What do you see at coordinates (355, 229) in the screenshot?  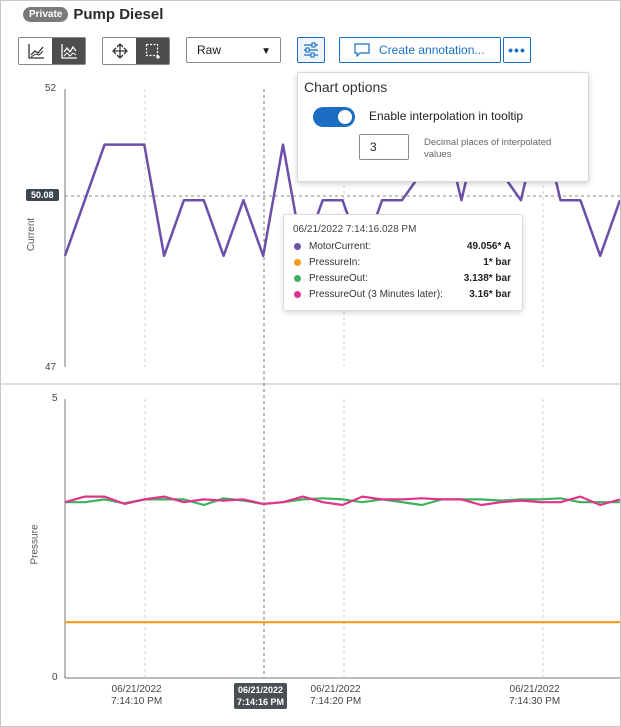 I see `tooltip-timestamp: 06/21/2022 7:14:16.028 PM` at bounding box center [355, 229].